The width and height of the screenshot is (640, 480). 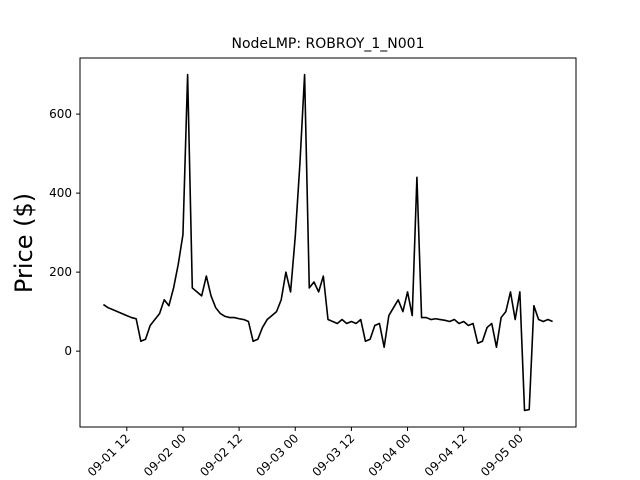 I want to click on y-tick-label: 0, so click(x=68, y=351).